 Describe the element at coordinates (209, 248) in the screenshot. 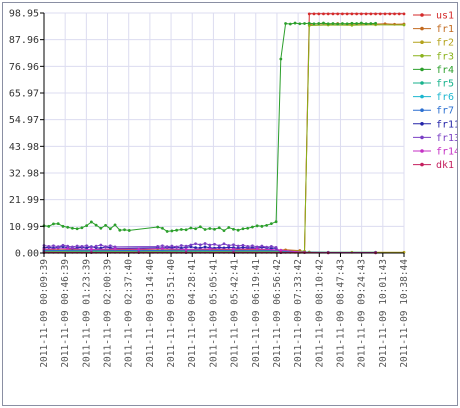

I see `series-fr13` at that location.